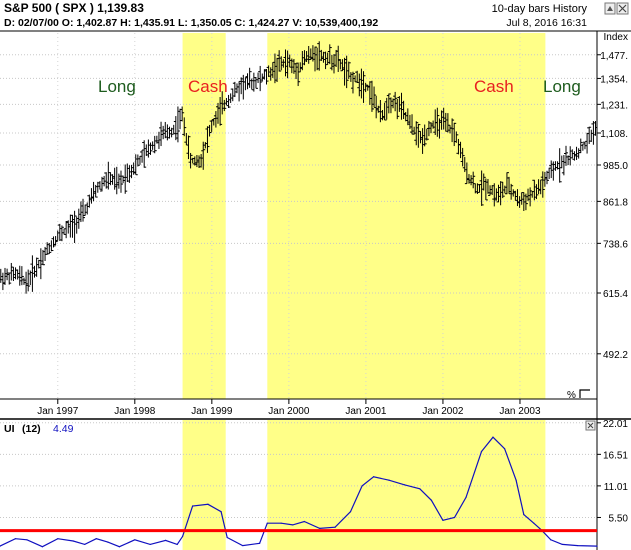  I want to click on ui-period: (12), so click(31, 429).